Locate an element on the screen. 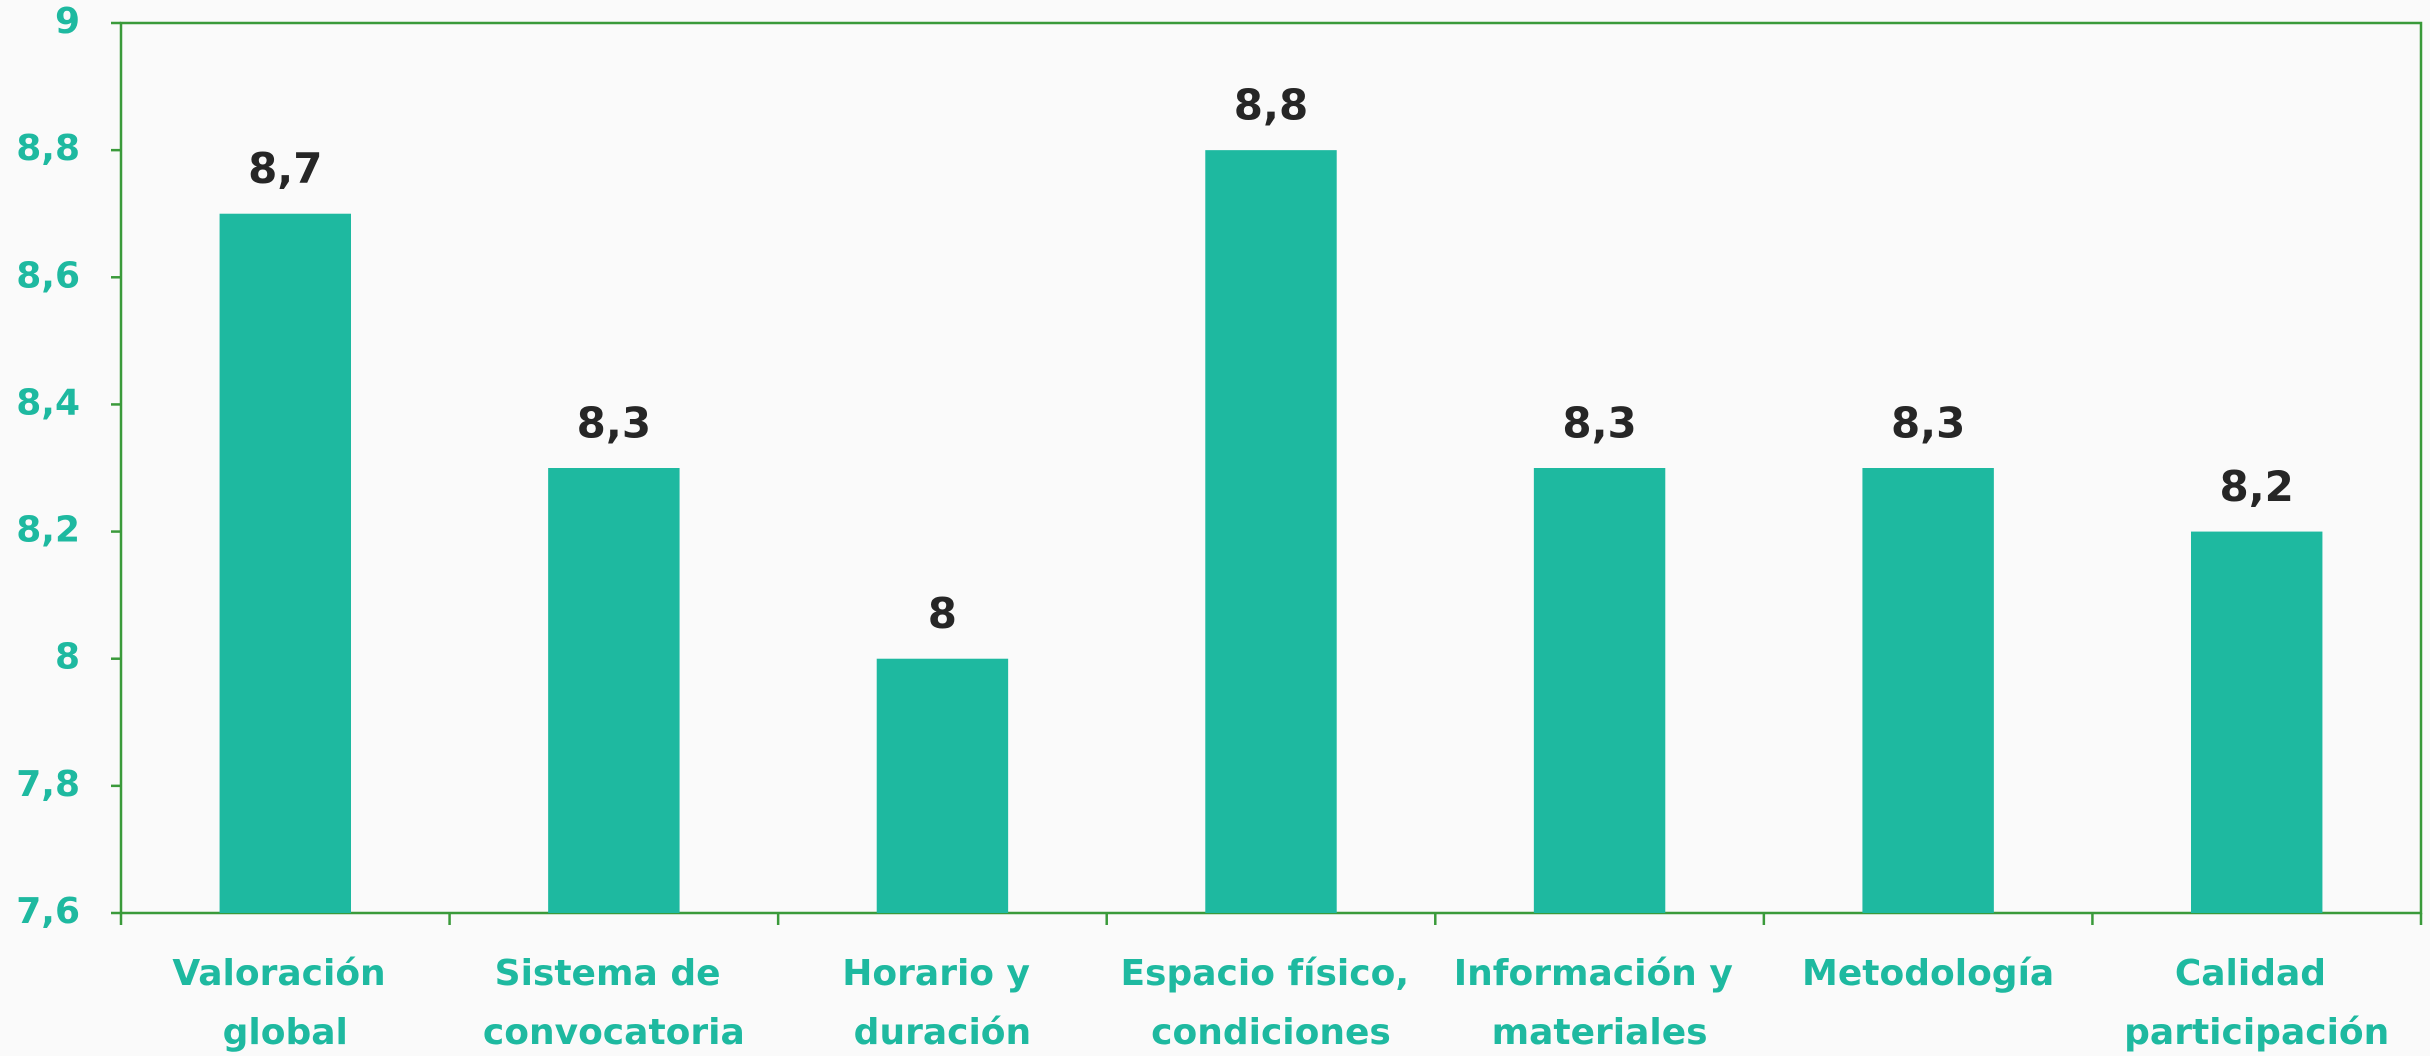 The width and height of the screenshot is (2430, 1056). x-tick-line: Información y is located at coordinates (1600, 973).